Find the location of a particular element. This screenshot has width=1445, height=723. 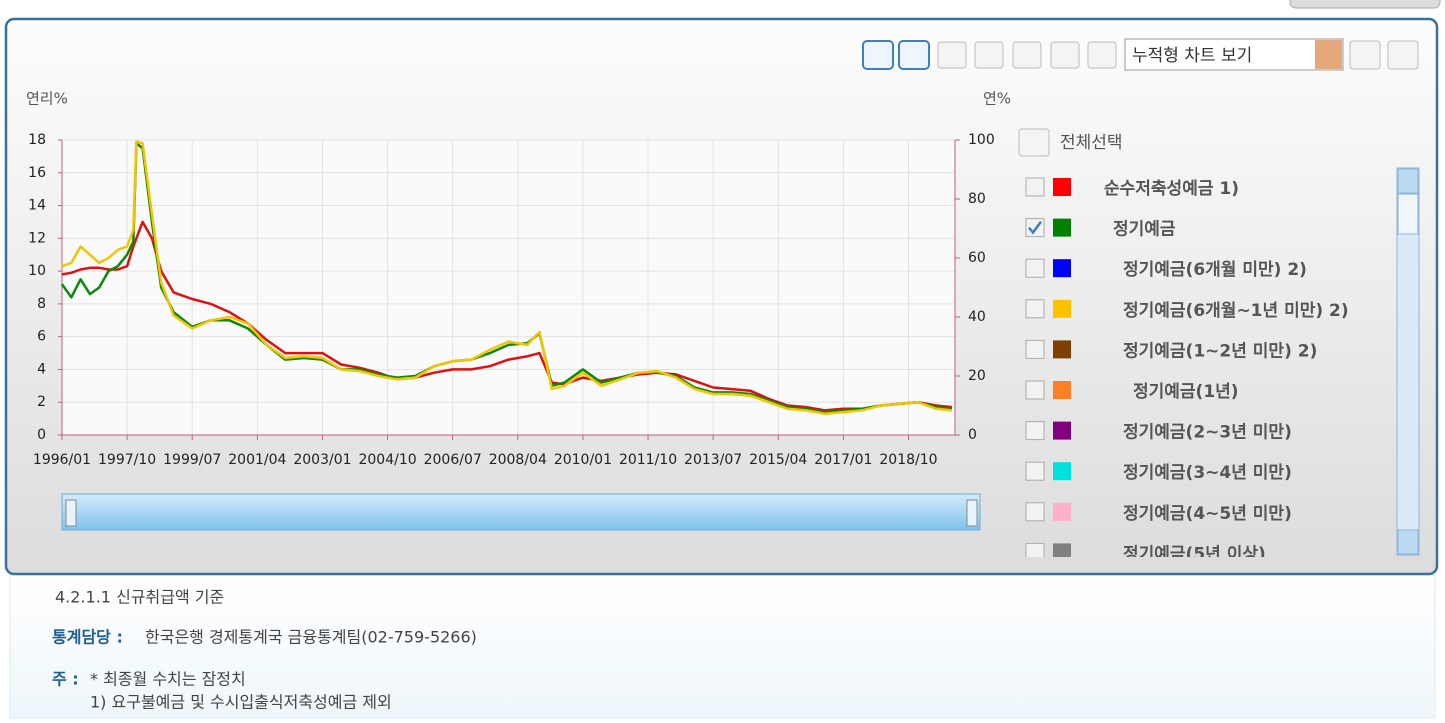

x-tick-label: 1996/01 is located at coordinates (62, 460).